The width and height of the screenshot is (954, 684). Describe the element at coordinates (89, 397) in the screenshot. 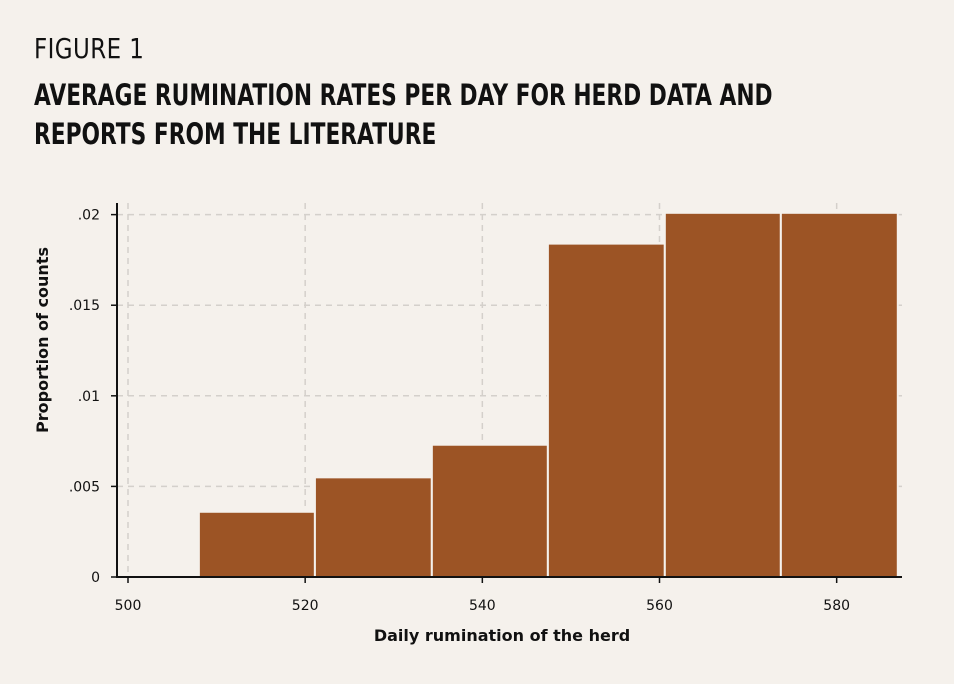

I see `y-tick-label: .01` at that location.